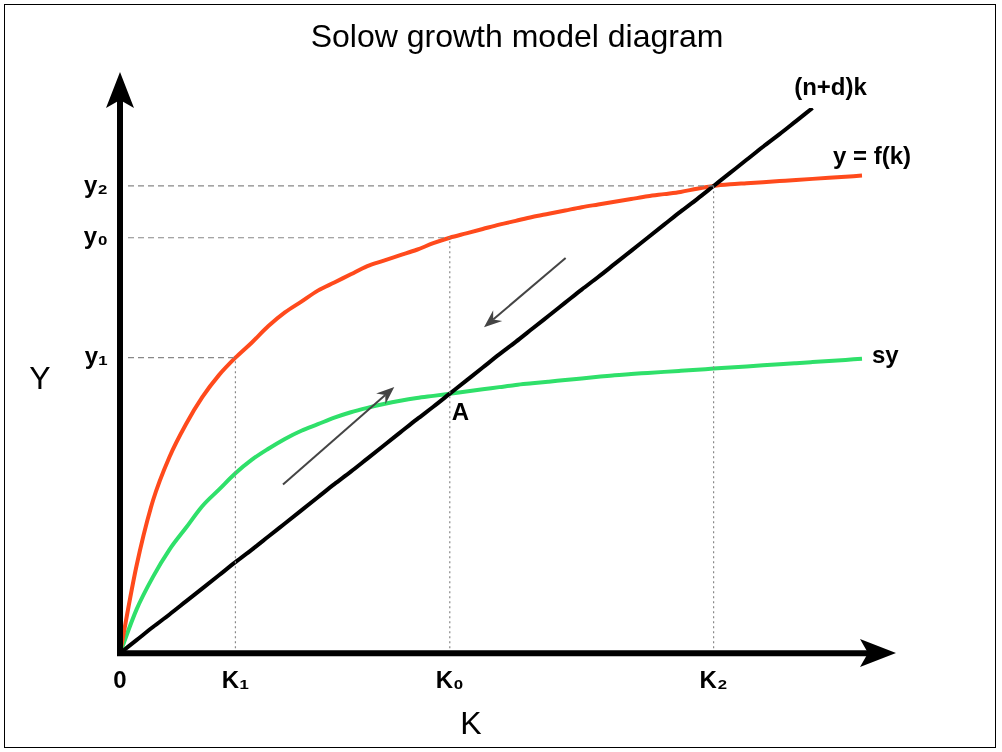  What do you see at coordinates (95, 184) in the screenshot?
I see `ref-line-label: y₂` at bounding box center [95, 184].